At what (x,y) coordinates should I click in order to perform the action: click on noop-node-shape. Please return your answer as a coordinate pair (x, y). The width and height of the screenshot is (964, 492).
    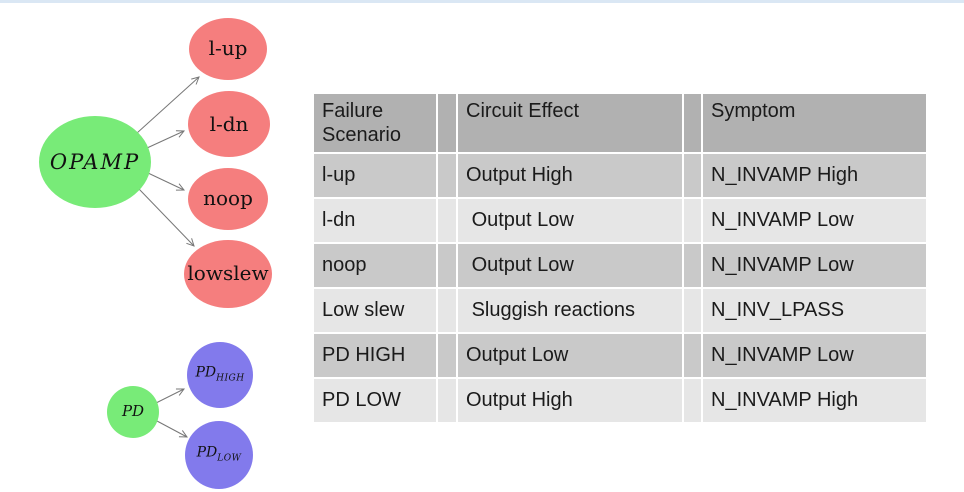
    Looking at the image, I should click on (228, 199).